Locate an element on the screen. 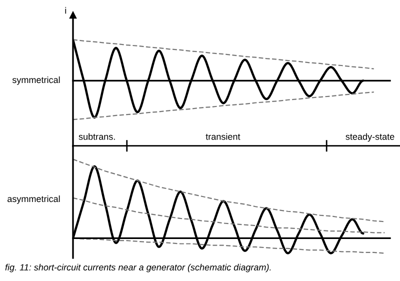  text: subtrans. is located at coordinates (96, 136).